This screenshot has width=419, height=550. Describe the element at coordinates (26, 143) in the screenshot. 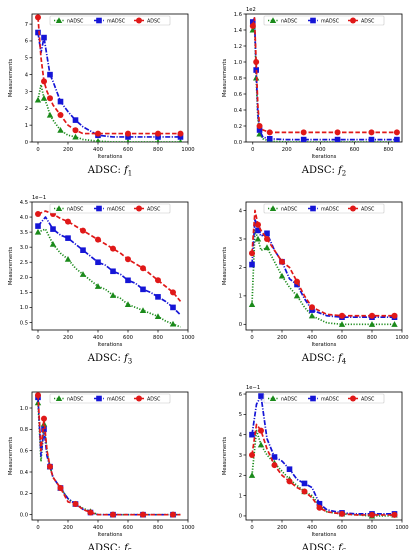

I see `y-tick-label: 0` at that location.